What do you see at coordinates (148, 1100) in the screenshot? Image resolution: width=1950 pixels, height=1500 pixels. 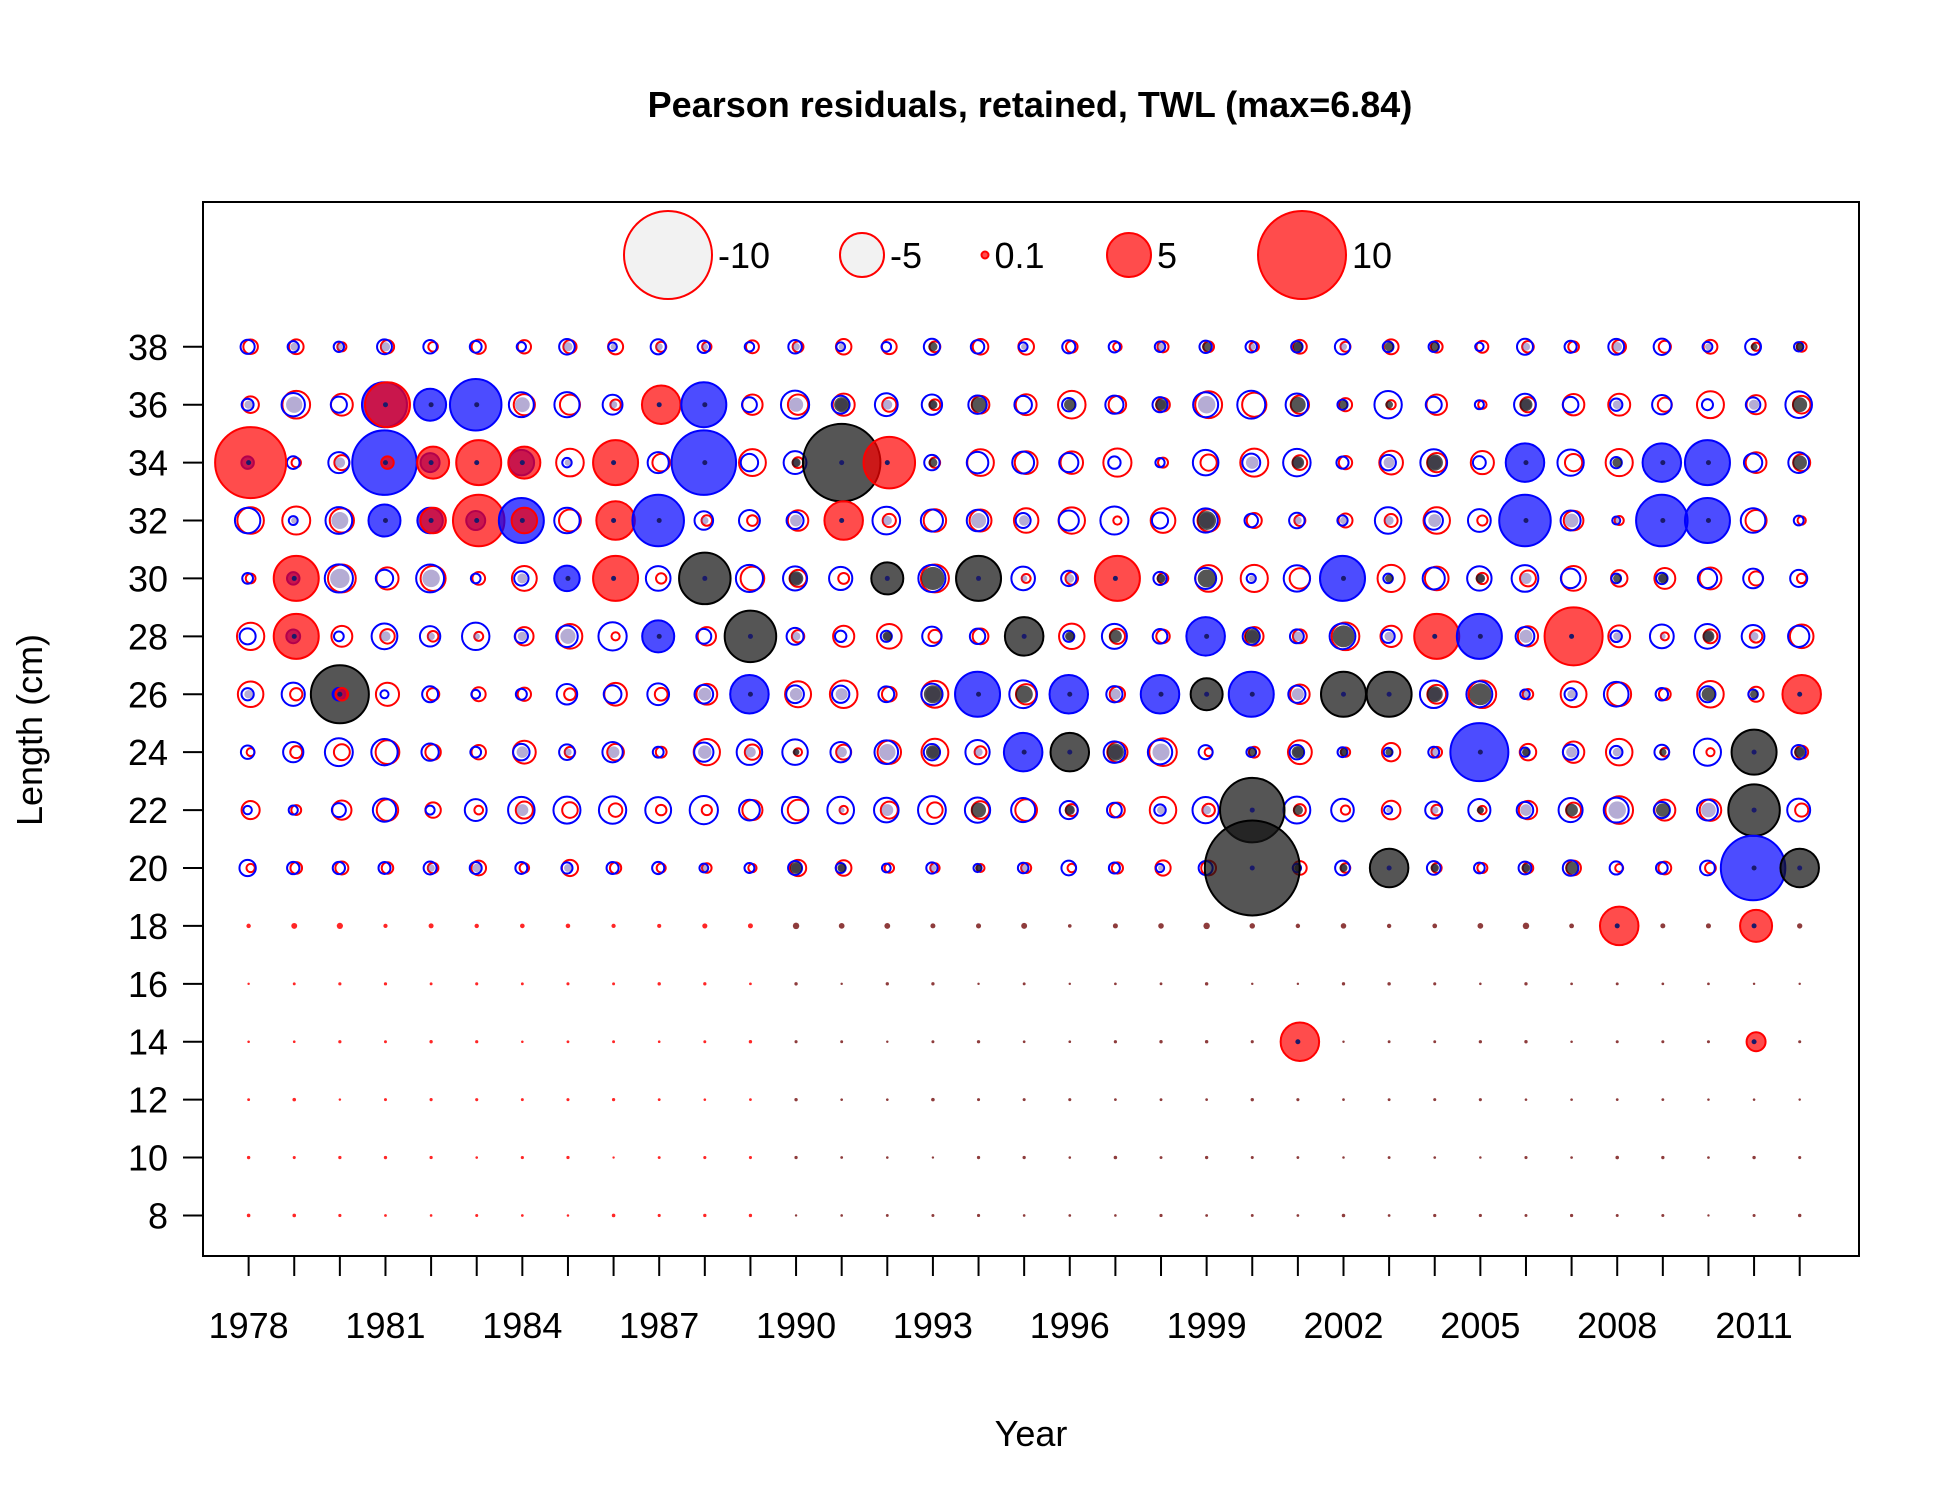 I see `y-tick-label: 12` at bounding box center [148, 1100].